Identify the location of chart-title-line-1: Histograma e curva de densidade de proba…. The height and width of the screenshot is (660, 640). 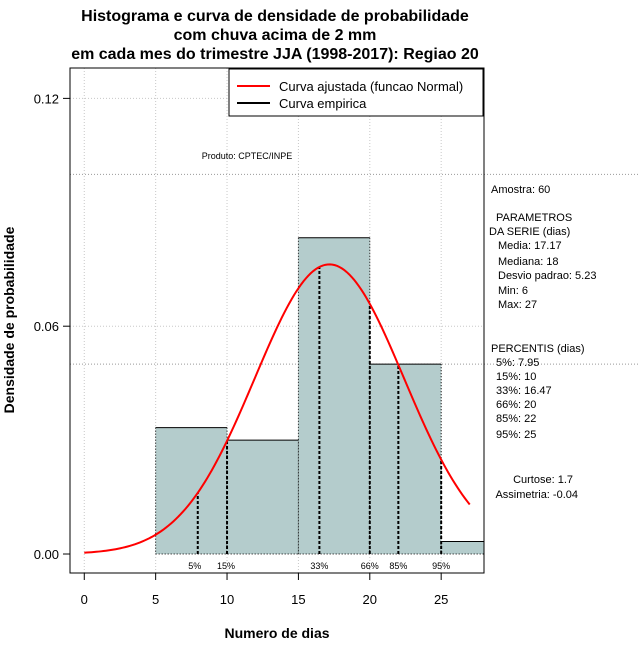
(275, 16).